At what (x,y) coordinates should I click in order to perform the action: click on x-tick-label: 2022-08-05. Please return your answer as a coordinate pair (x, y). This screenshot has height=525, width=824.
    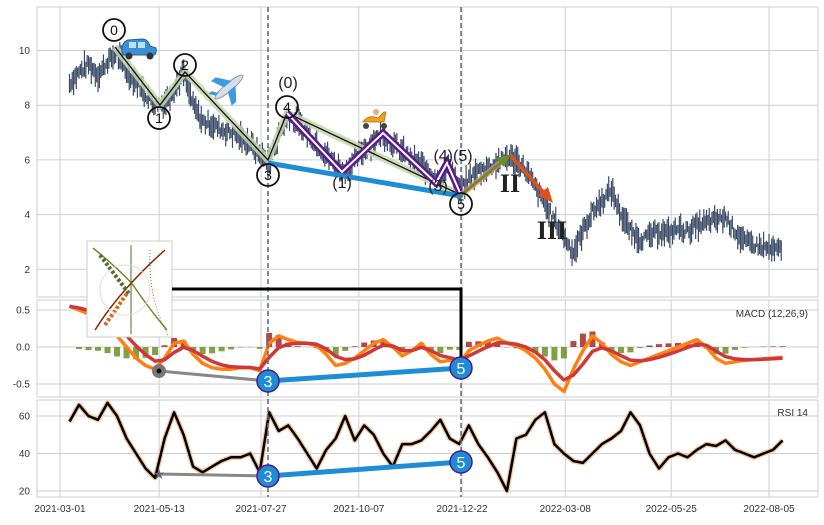
    Looking at the image, I should click on (769, 509).